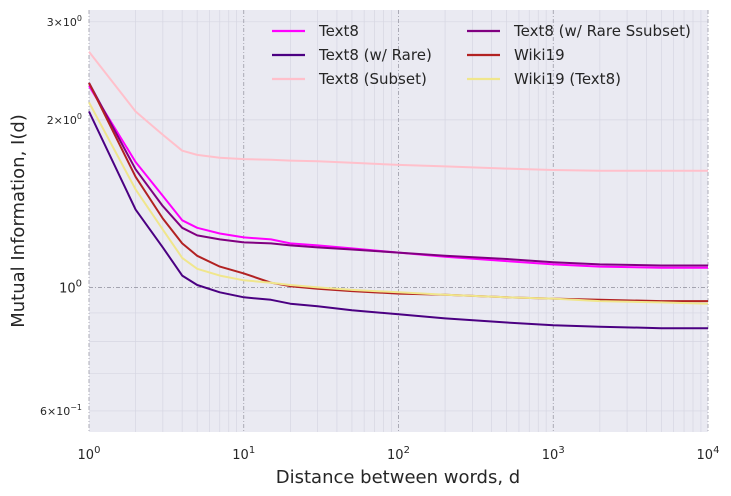 The width and height of the screenshot is (731, 496). What do you see at coordinates (398, 477) in the screenshot?
I see `x-axis-label: Distance between words, d` at bounding box center [398, 477].